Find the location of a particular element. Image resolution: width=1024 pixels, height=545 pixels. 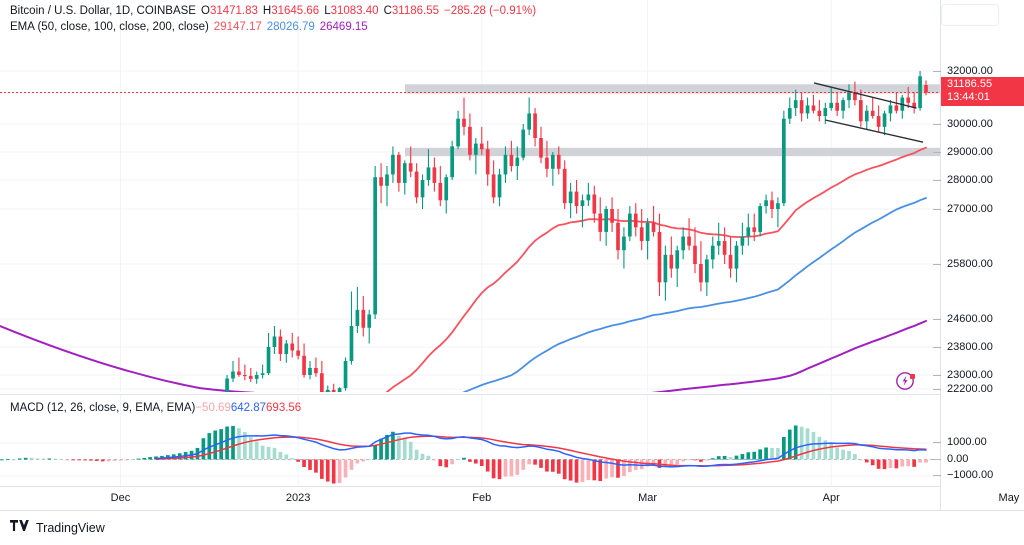

time-axis-label: Apr is located at coordinates (831, 498).